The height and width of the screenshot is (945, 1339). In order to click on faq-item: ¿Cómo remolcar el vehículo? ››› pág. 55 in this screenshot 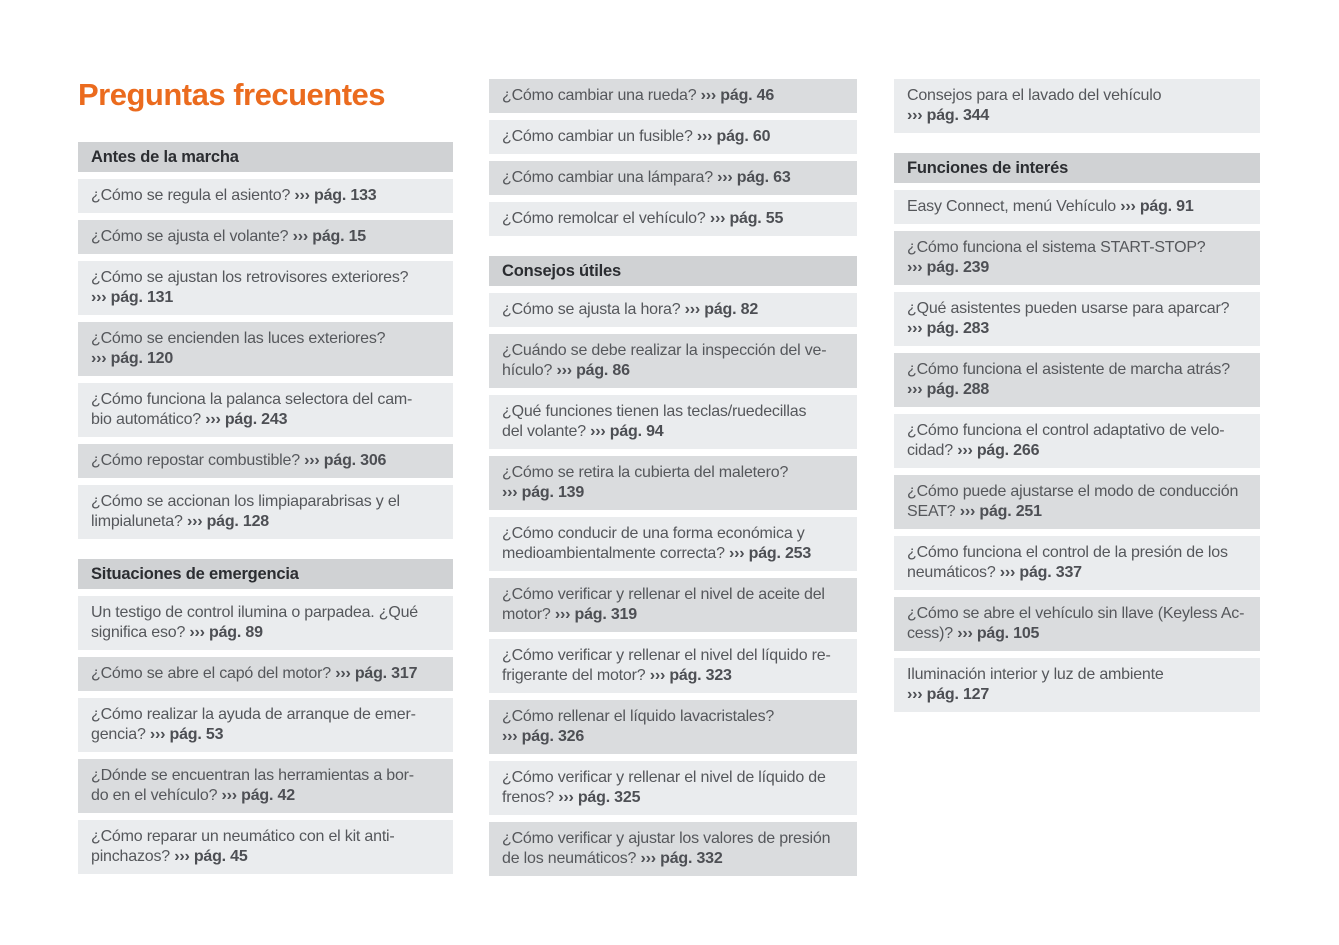, I will do `click(673, 219)`.